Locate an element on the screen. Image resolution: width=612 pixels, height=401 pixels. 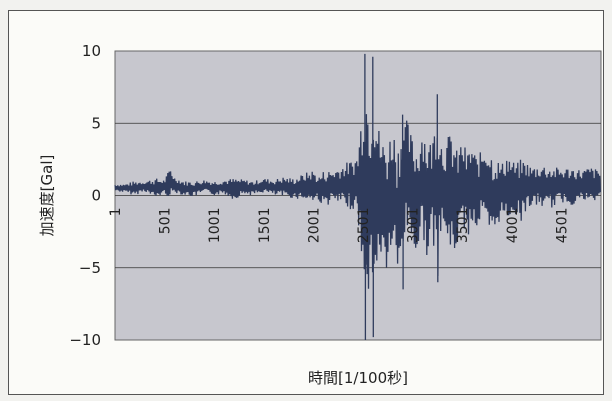
x-tick-label: 1501 is located at coordinates (265, 226).